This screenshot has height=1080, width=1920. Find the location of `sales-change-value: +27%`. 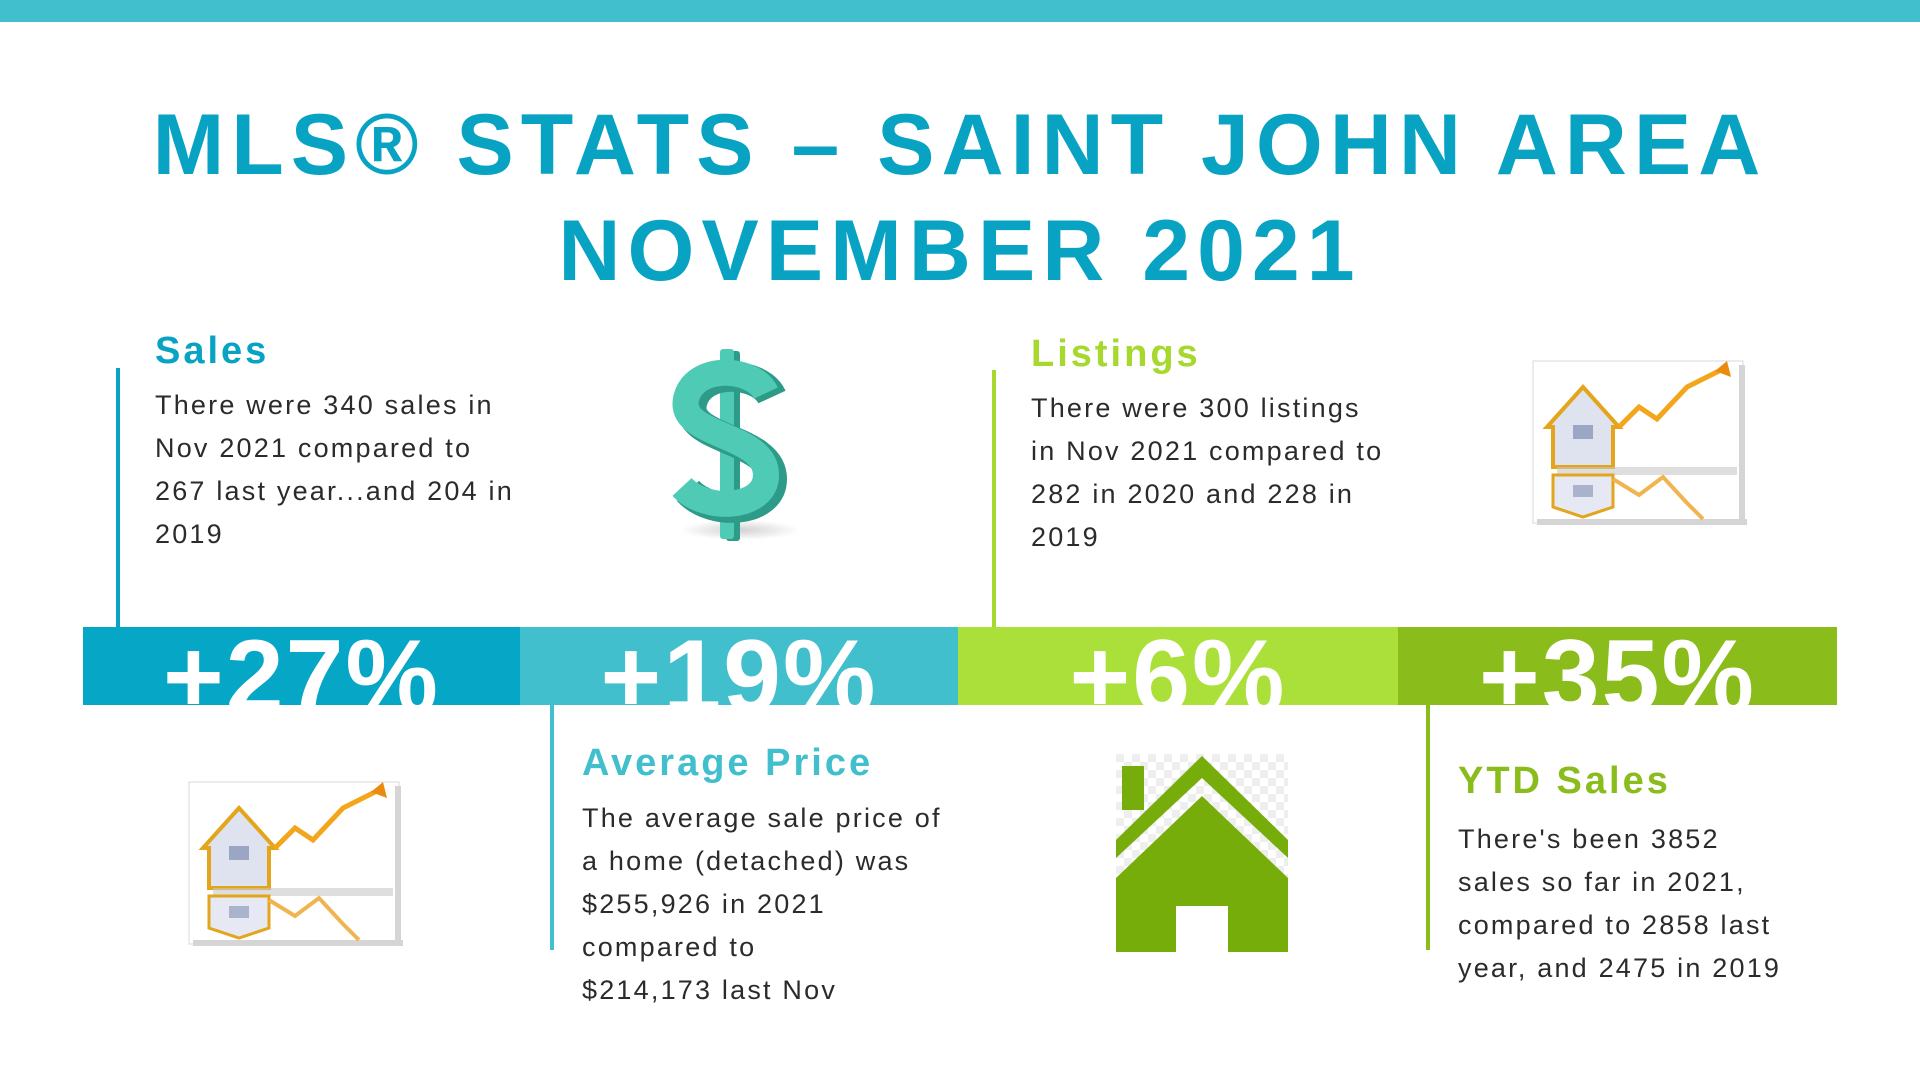

sales-change-value: +27% is located at coordinates (301, 666).